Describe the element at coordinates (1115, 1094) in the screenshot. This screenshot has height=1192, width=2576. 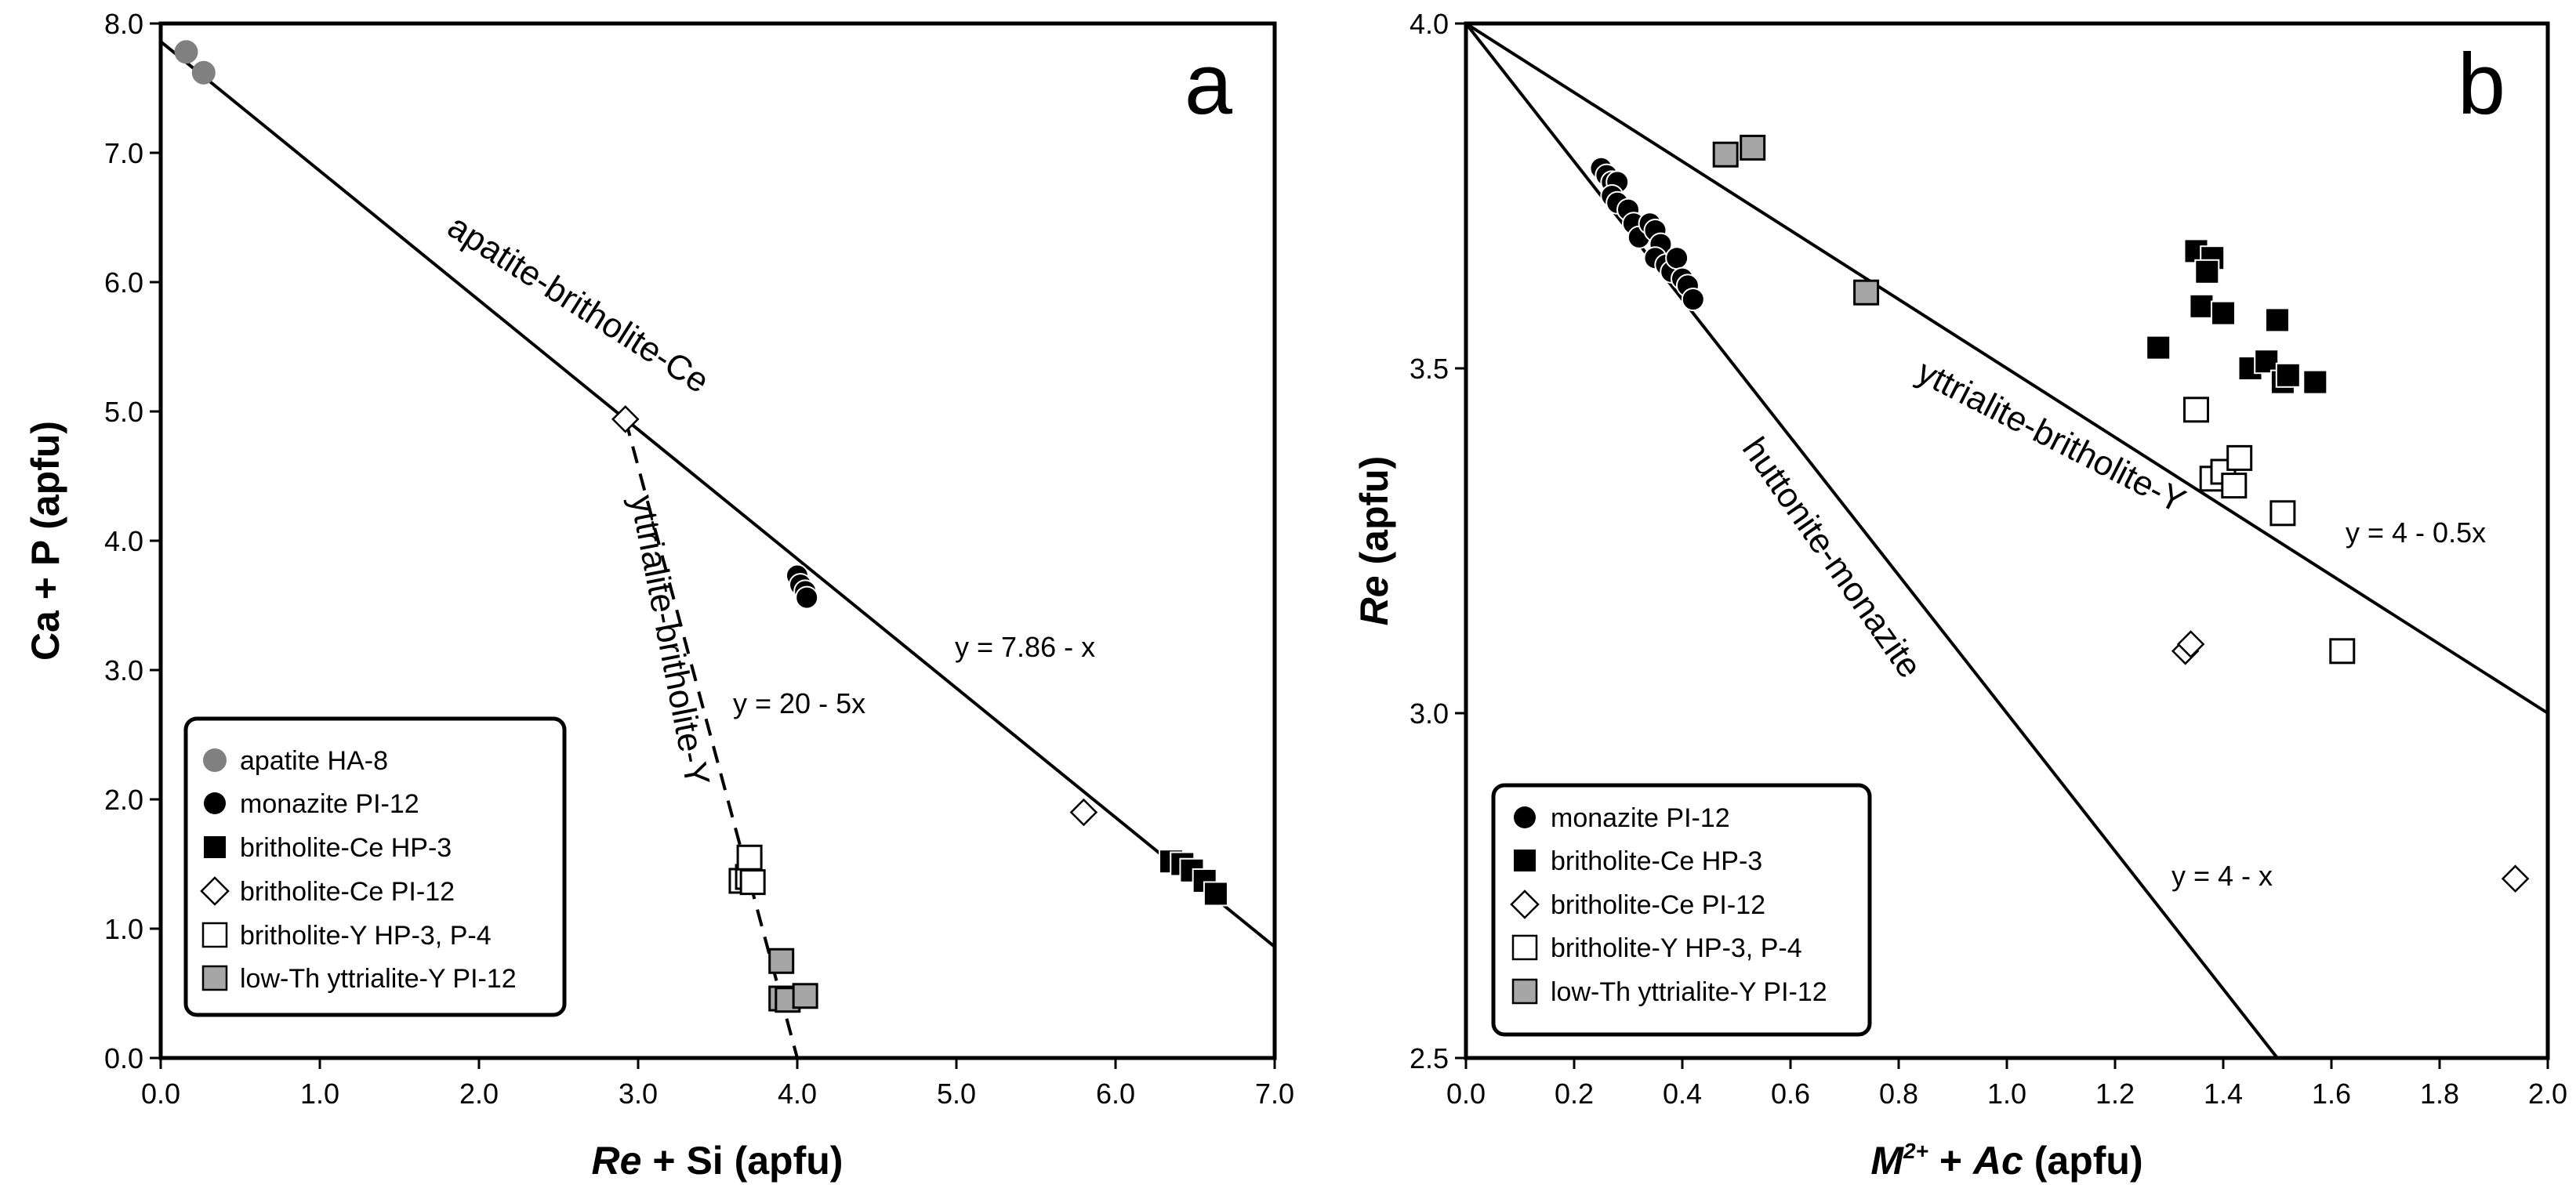
I see `panel-a-x-tick-label: 6.0` at that location.